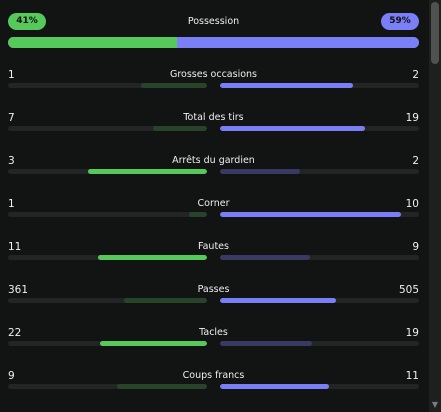 This screenshot has height=412, width=441. Describe the element at coordinates (213, 83) in the screenshot. I see `stat-row: 1 Grosses occasions 2` at that location.